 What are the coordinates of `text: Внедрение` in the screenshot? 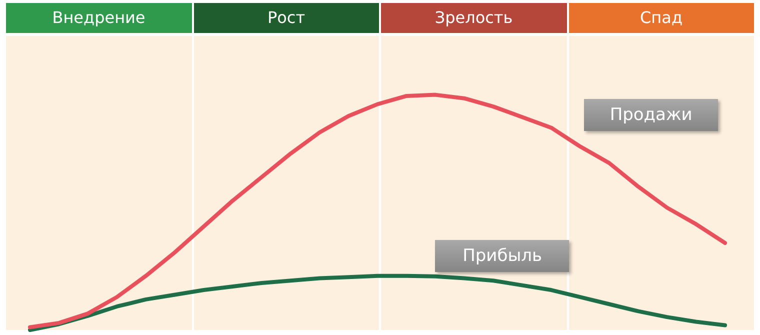 It's located at (99, 18).